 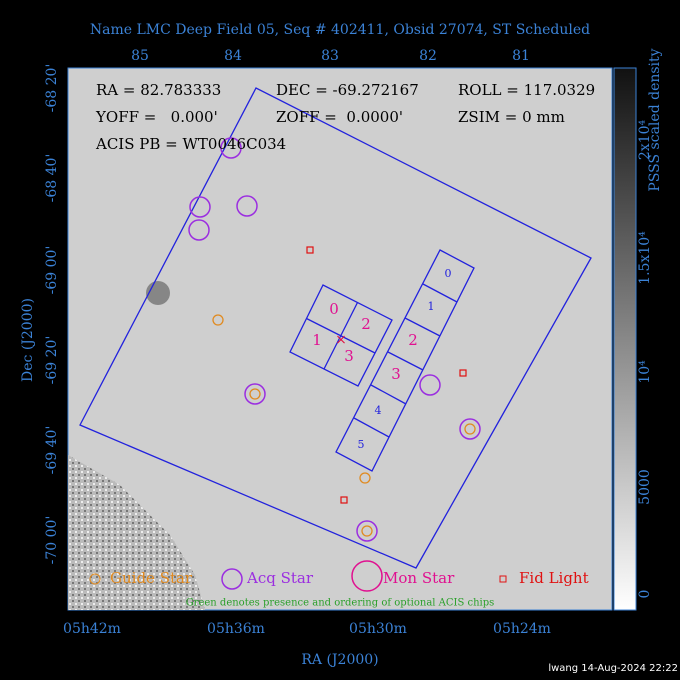 What do you see at coordinates (645, 258) in the screenshot?
I see `colorbar-label: 1.5x10⁴` at bounding box center [645, 258].